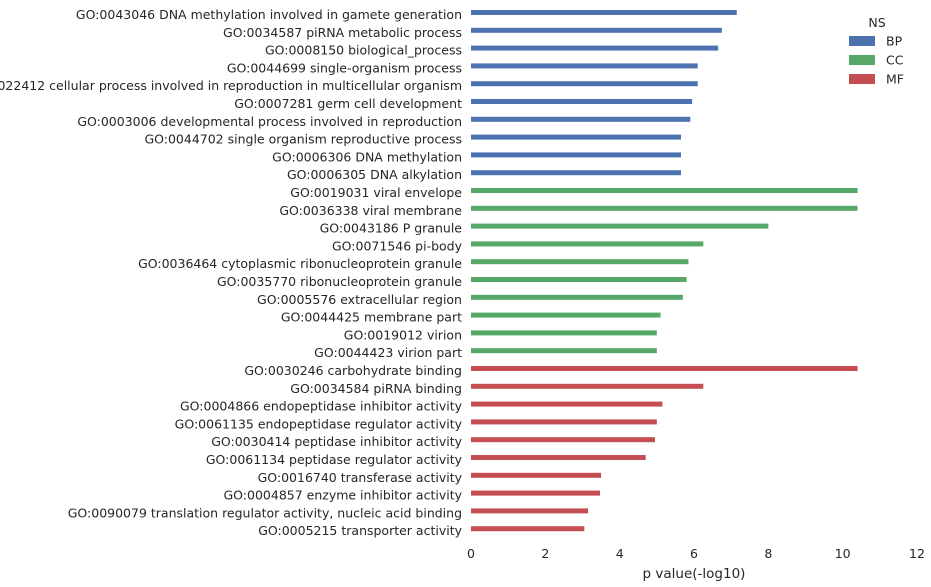 The height and width of the screenshot is (587, 931). What do you see at coordinates (894, 41) in the screenshot?
I see `legend-label: BP` at bounding box center [894, 41].